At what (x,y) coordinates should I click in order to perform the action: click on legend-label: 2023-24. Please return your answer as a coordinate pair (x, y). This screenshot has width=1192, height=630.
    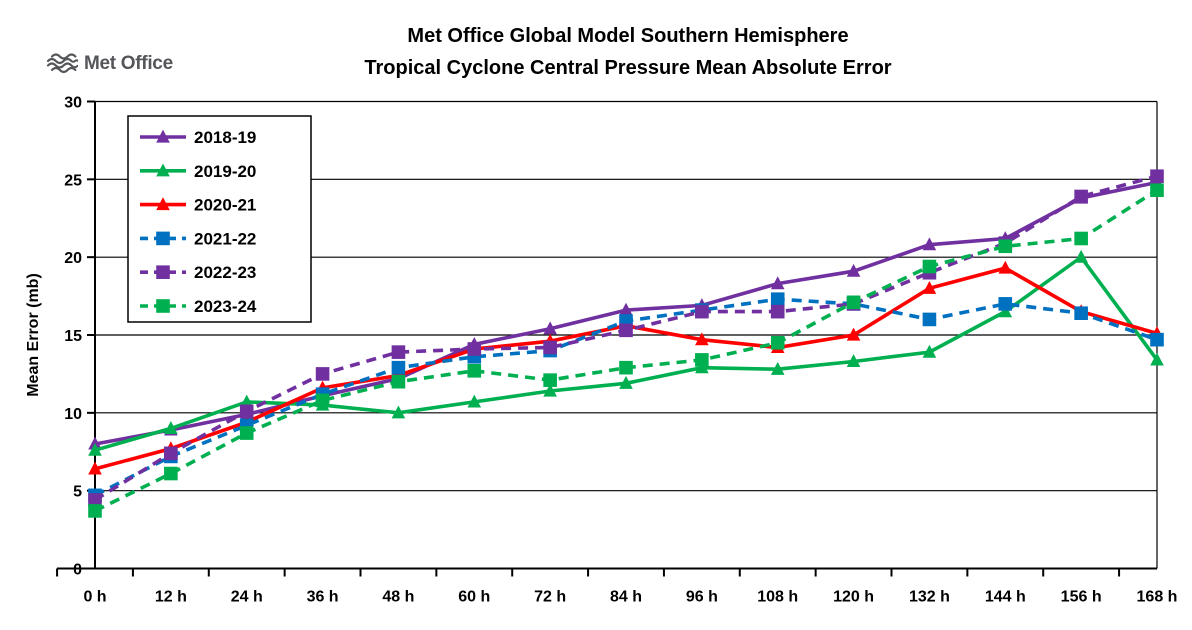
    Looking at the image, I should click on (225, 306).